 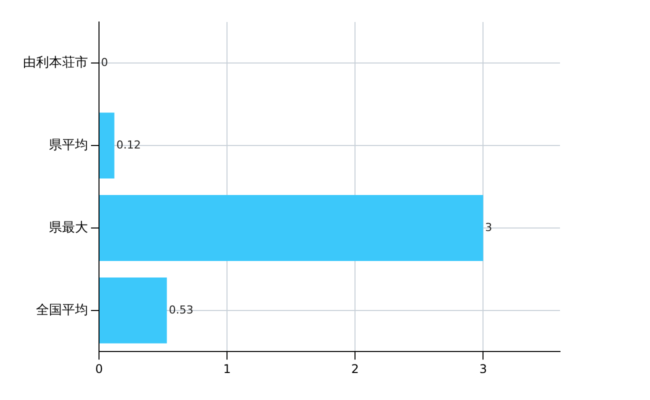 What do you see at coordinates (181, 309) in the screenshot?
I see `data-label: 0.53` at bounding box center [181, 309].